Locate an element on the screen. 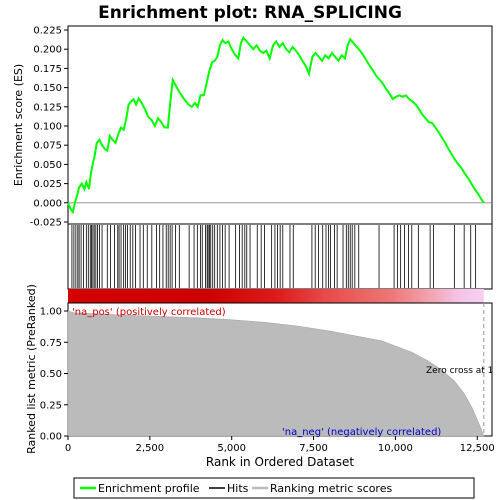 The image size is (500, 500). es-y-tick-label: 0.075 is located at coordinates (47, 146).